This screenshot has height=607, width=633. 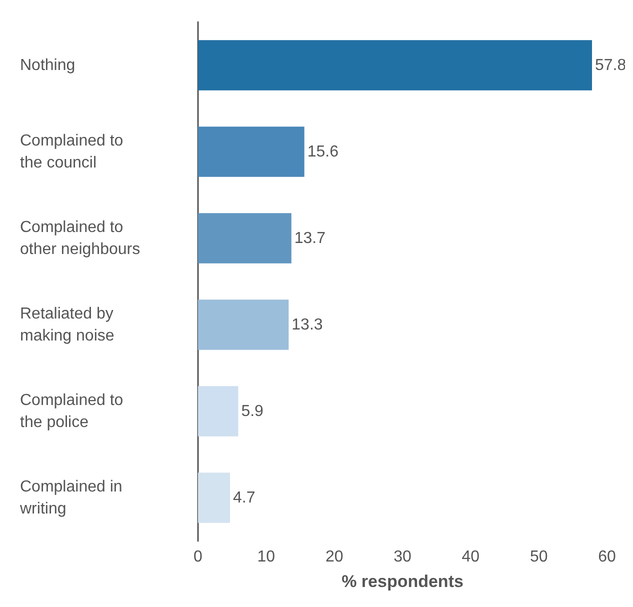 What do you see at coordinates (244, 497) in the screenshot?
I see `data-label: 4.7` at bounding box center [244, 497].